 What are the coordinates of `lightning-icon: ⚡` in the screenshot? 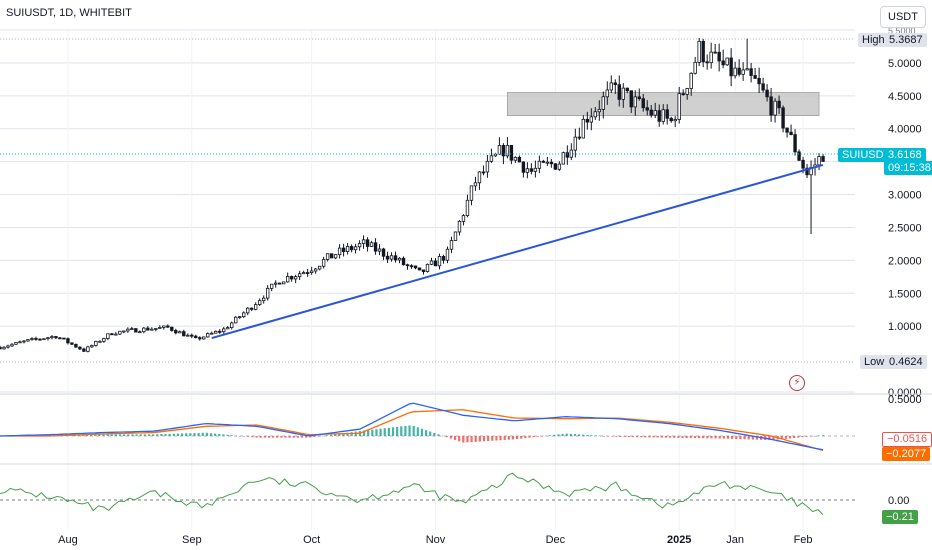 It's located at (797, 383).